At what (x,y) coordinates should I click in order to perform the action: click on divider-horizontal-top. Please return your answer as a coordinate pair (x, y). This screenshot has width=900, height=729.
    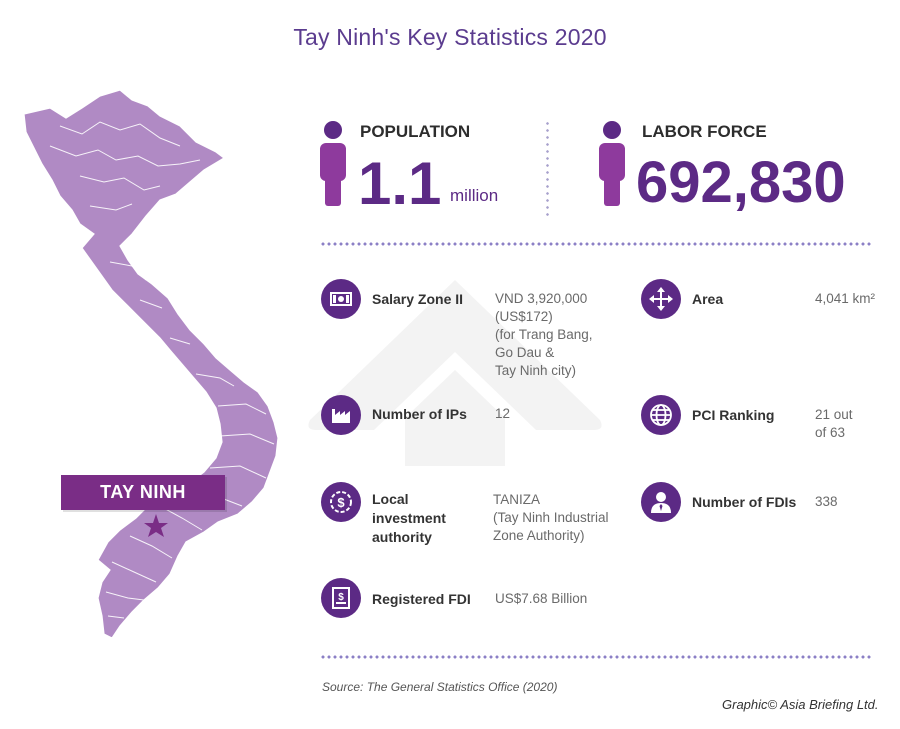
    Looking at the image, I should click on (596, 244).